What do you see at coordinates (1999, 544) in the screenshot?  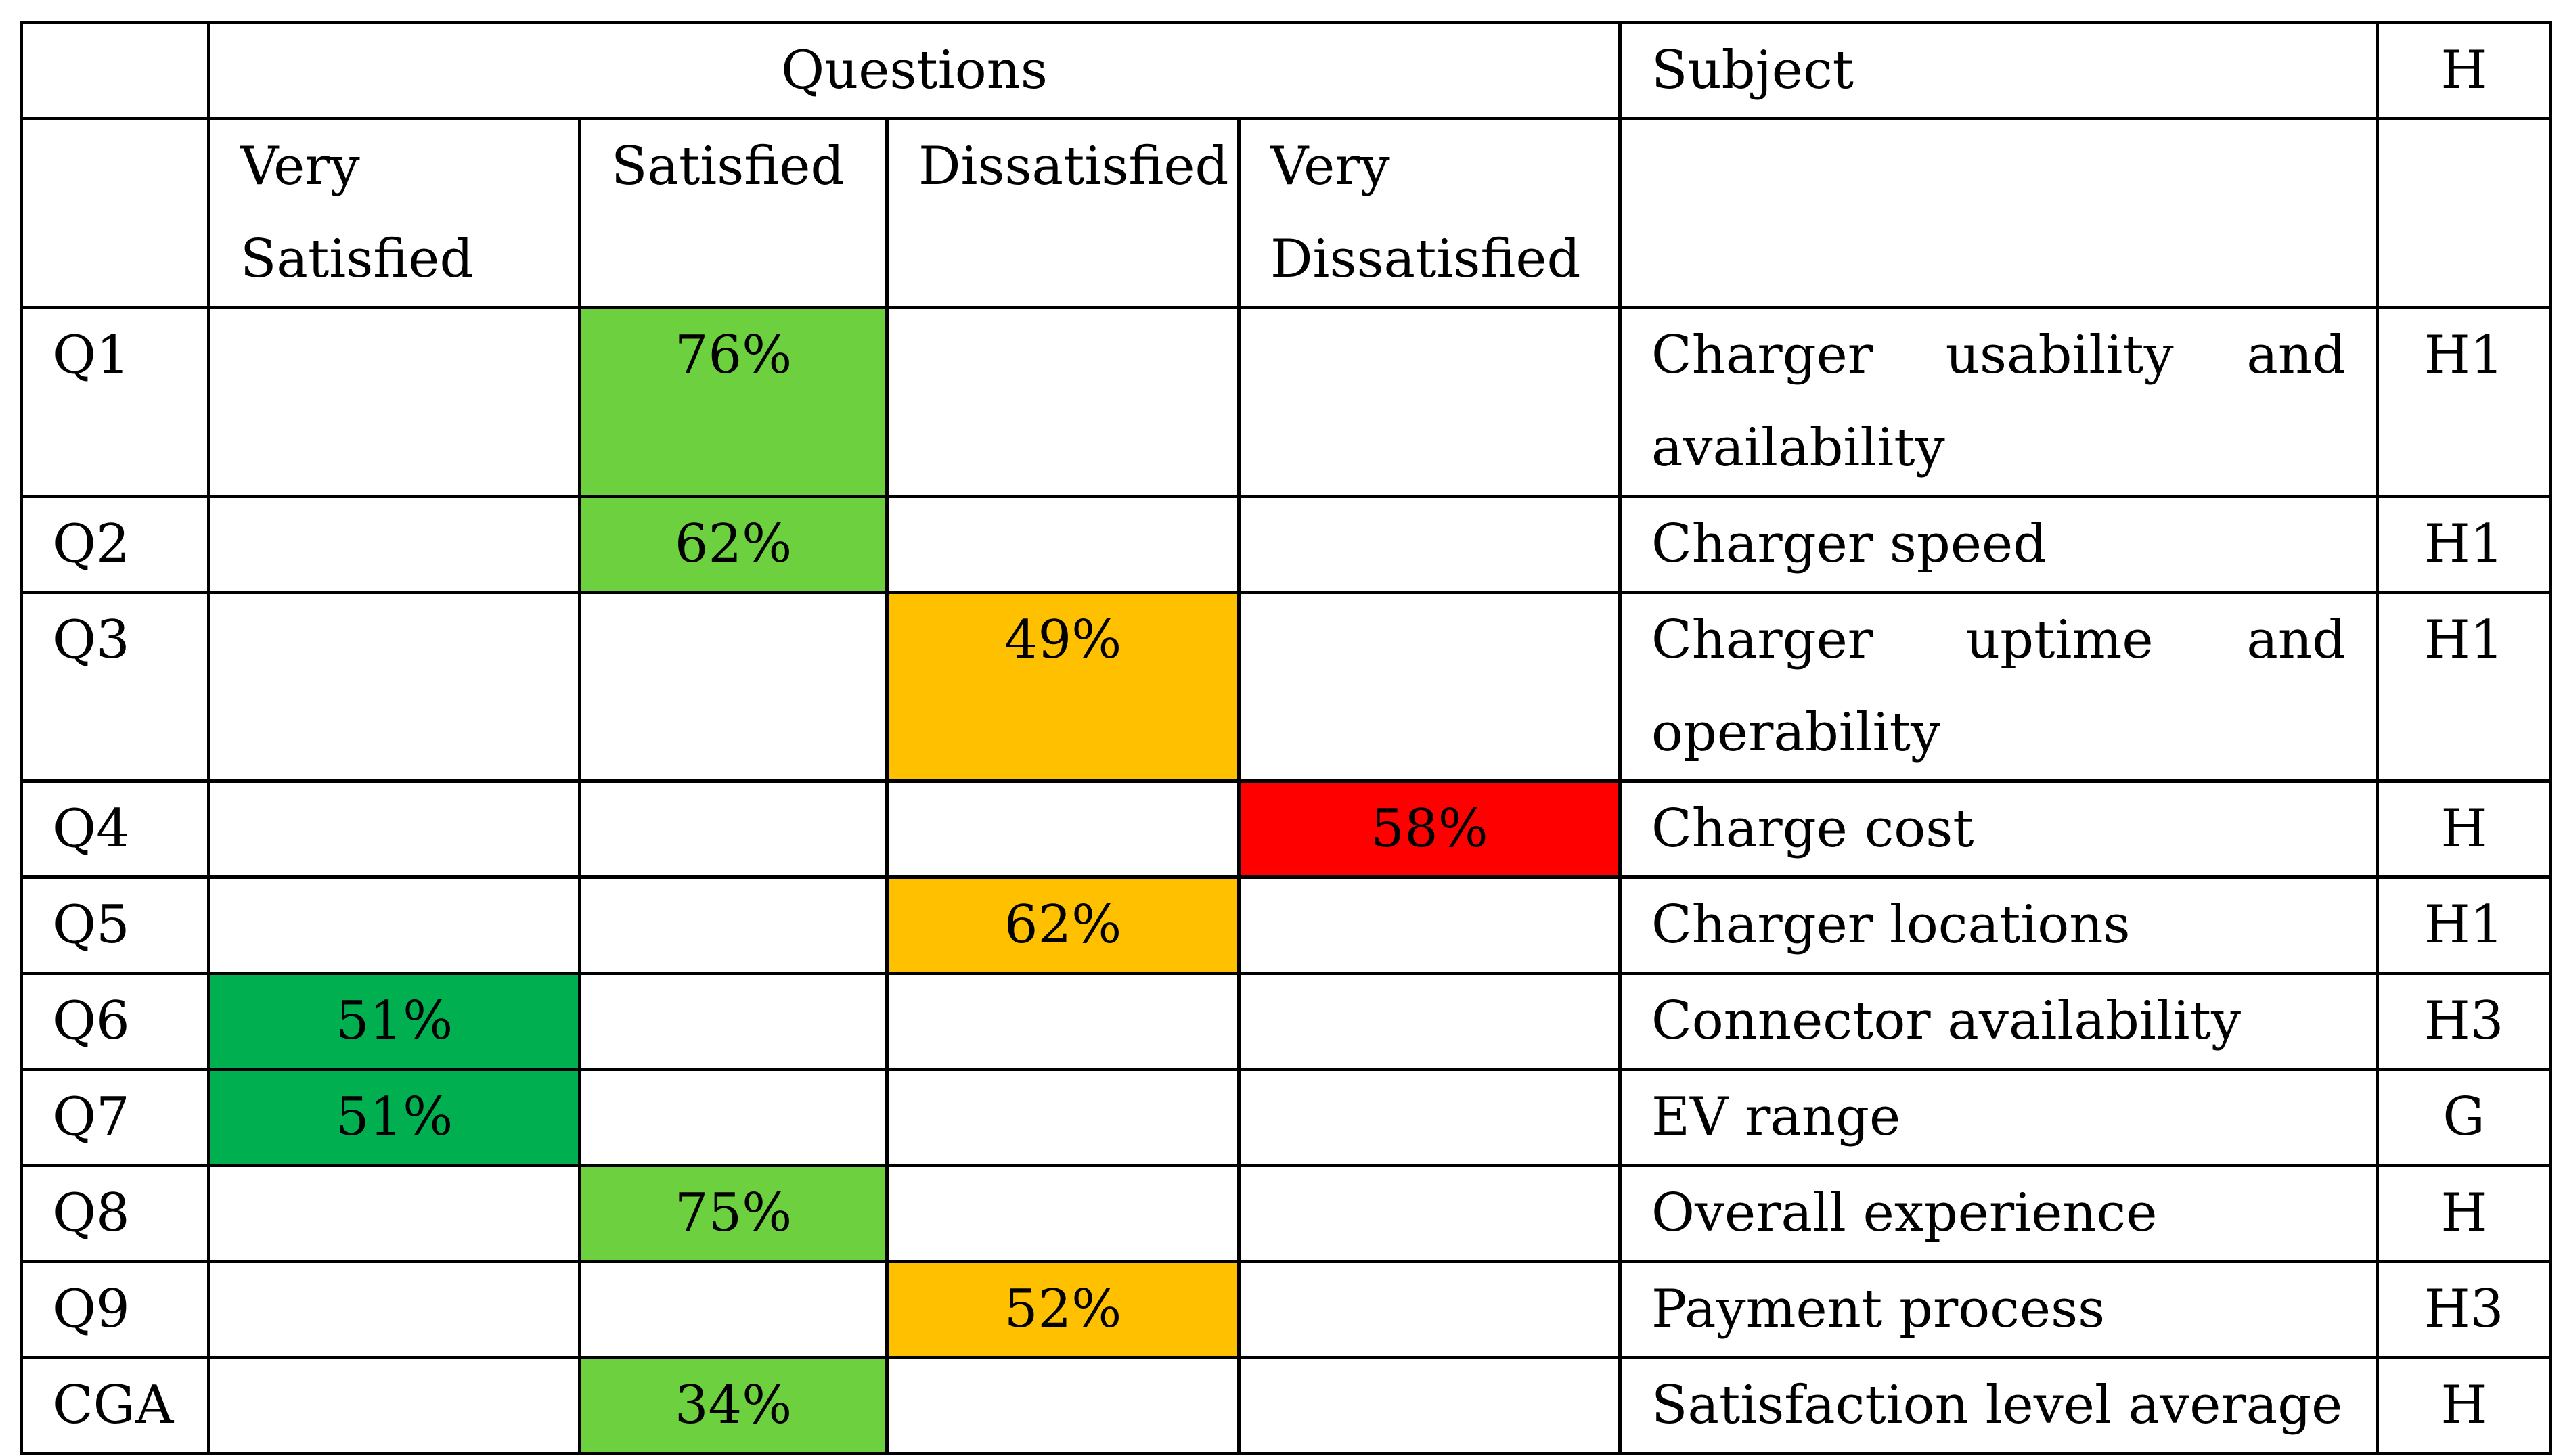 I see `subject-cell: Charger speed` at bounding box center [1999, 544].